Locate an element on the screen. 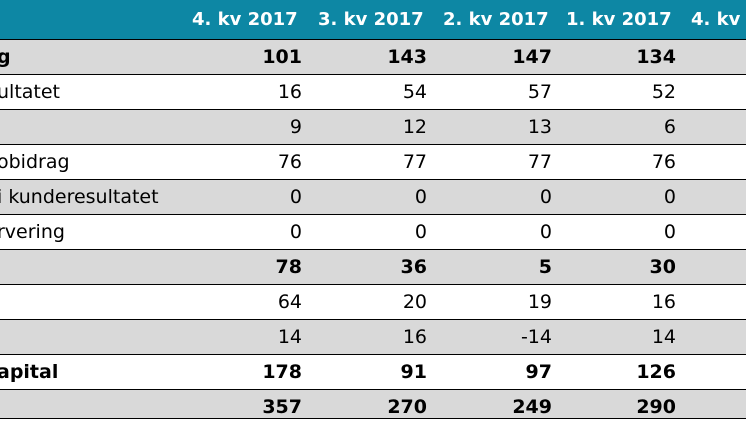  cell-value: 249 is located at coordinates (532, 407).